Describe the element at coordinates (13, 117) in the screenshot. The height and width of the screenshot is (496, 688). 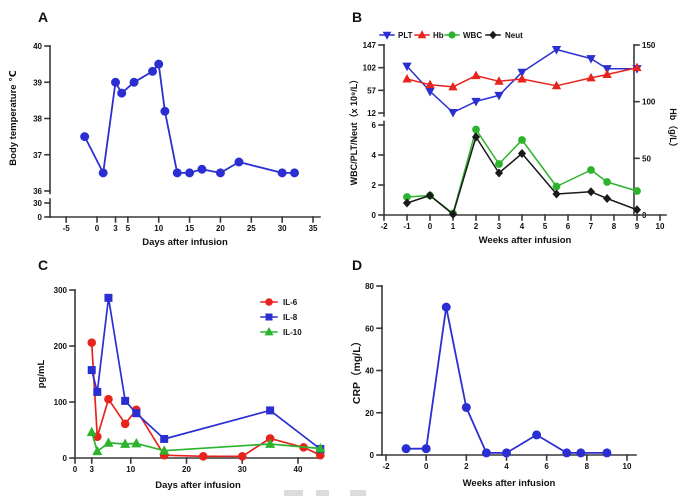
I see `y-axis-label: Body temperature ℃` at that location.